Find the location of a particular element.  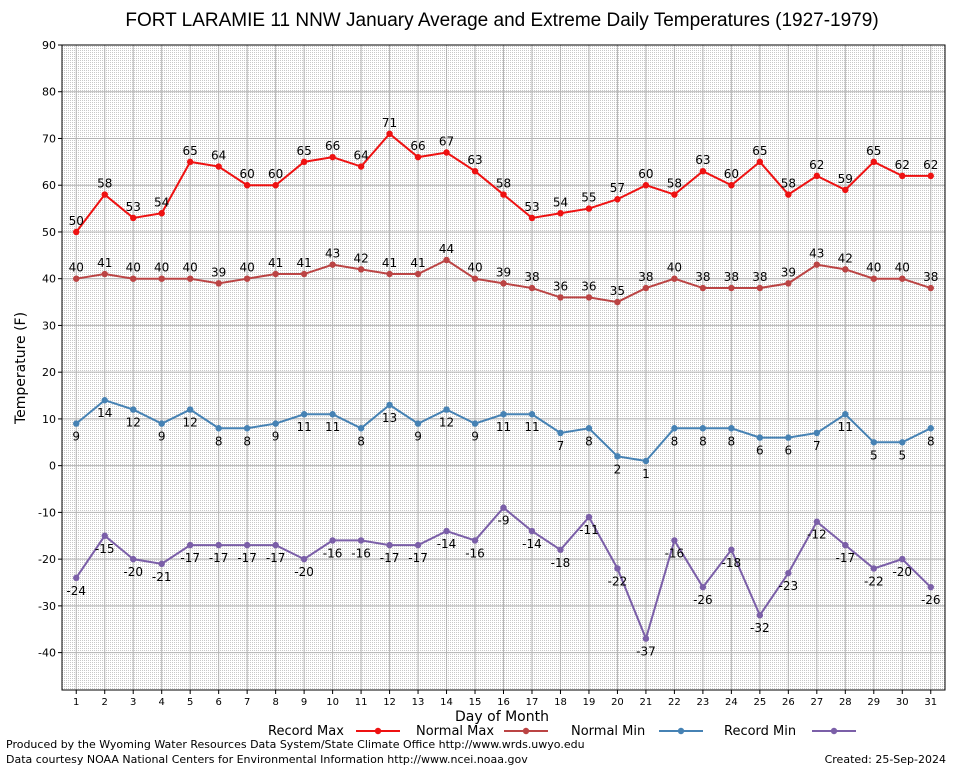

y-tick-label: -20 is located at coordinates (47, 559).